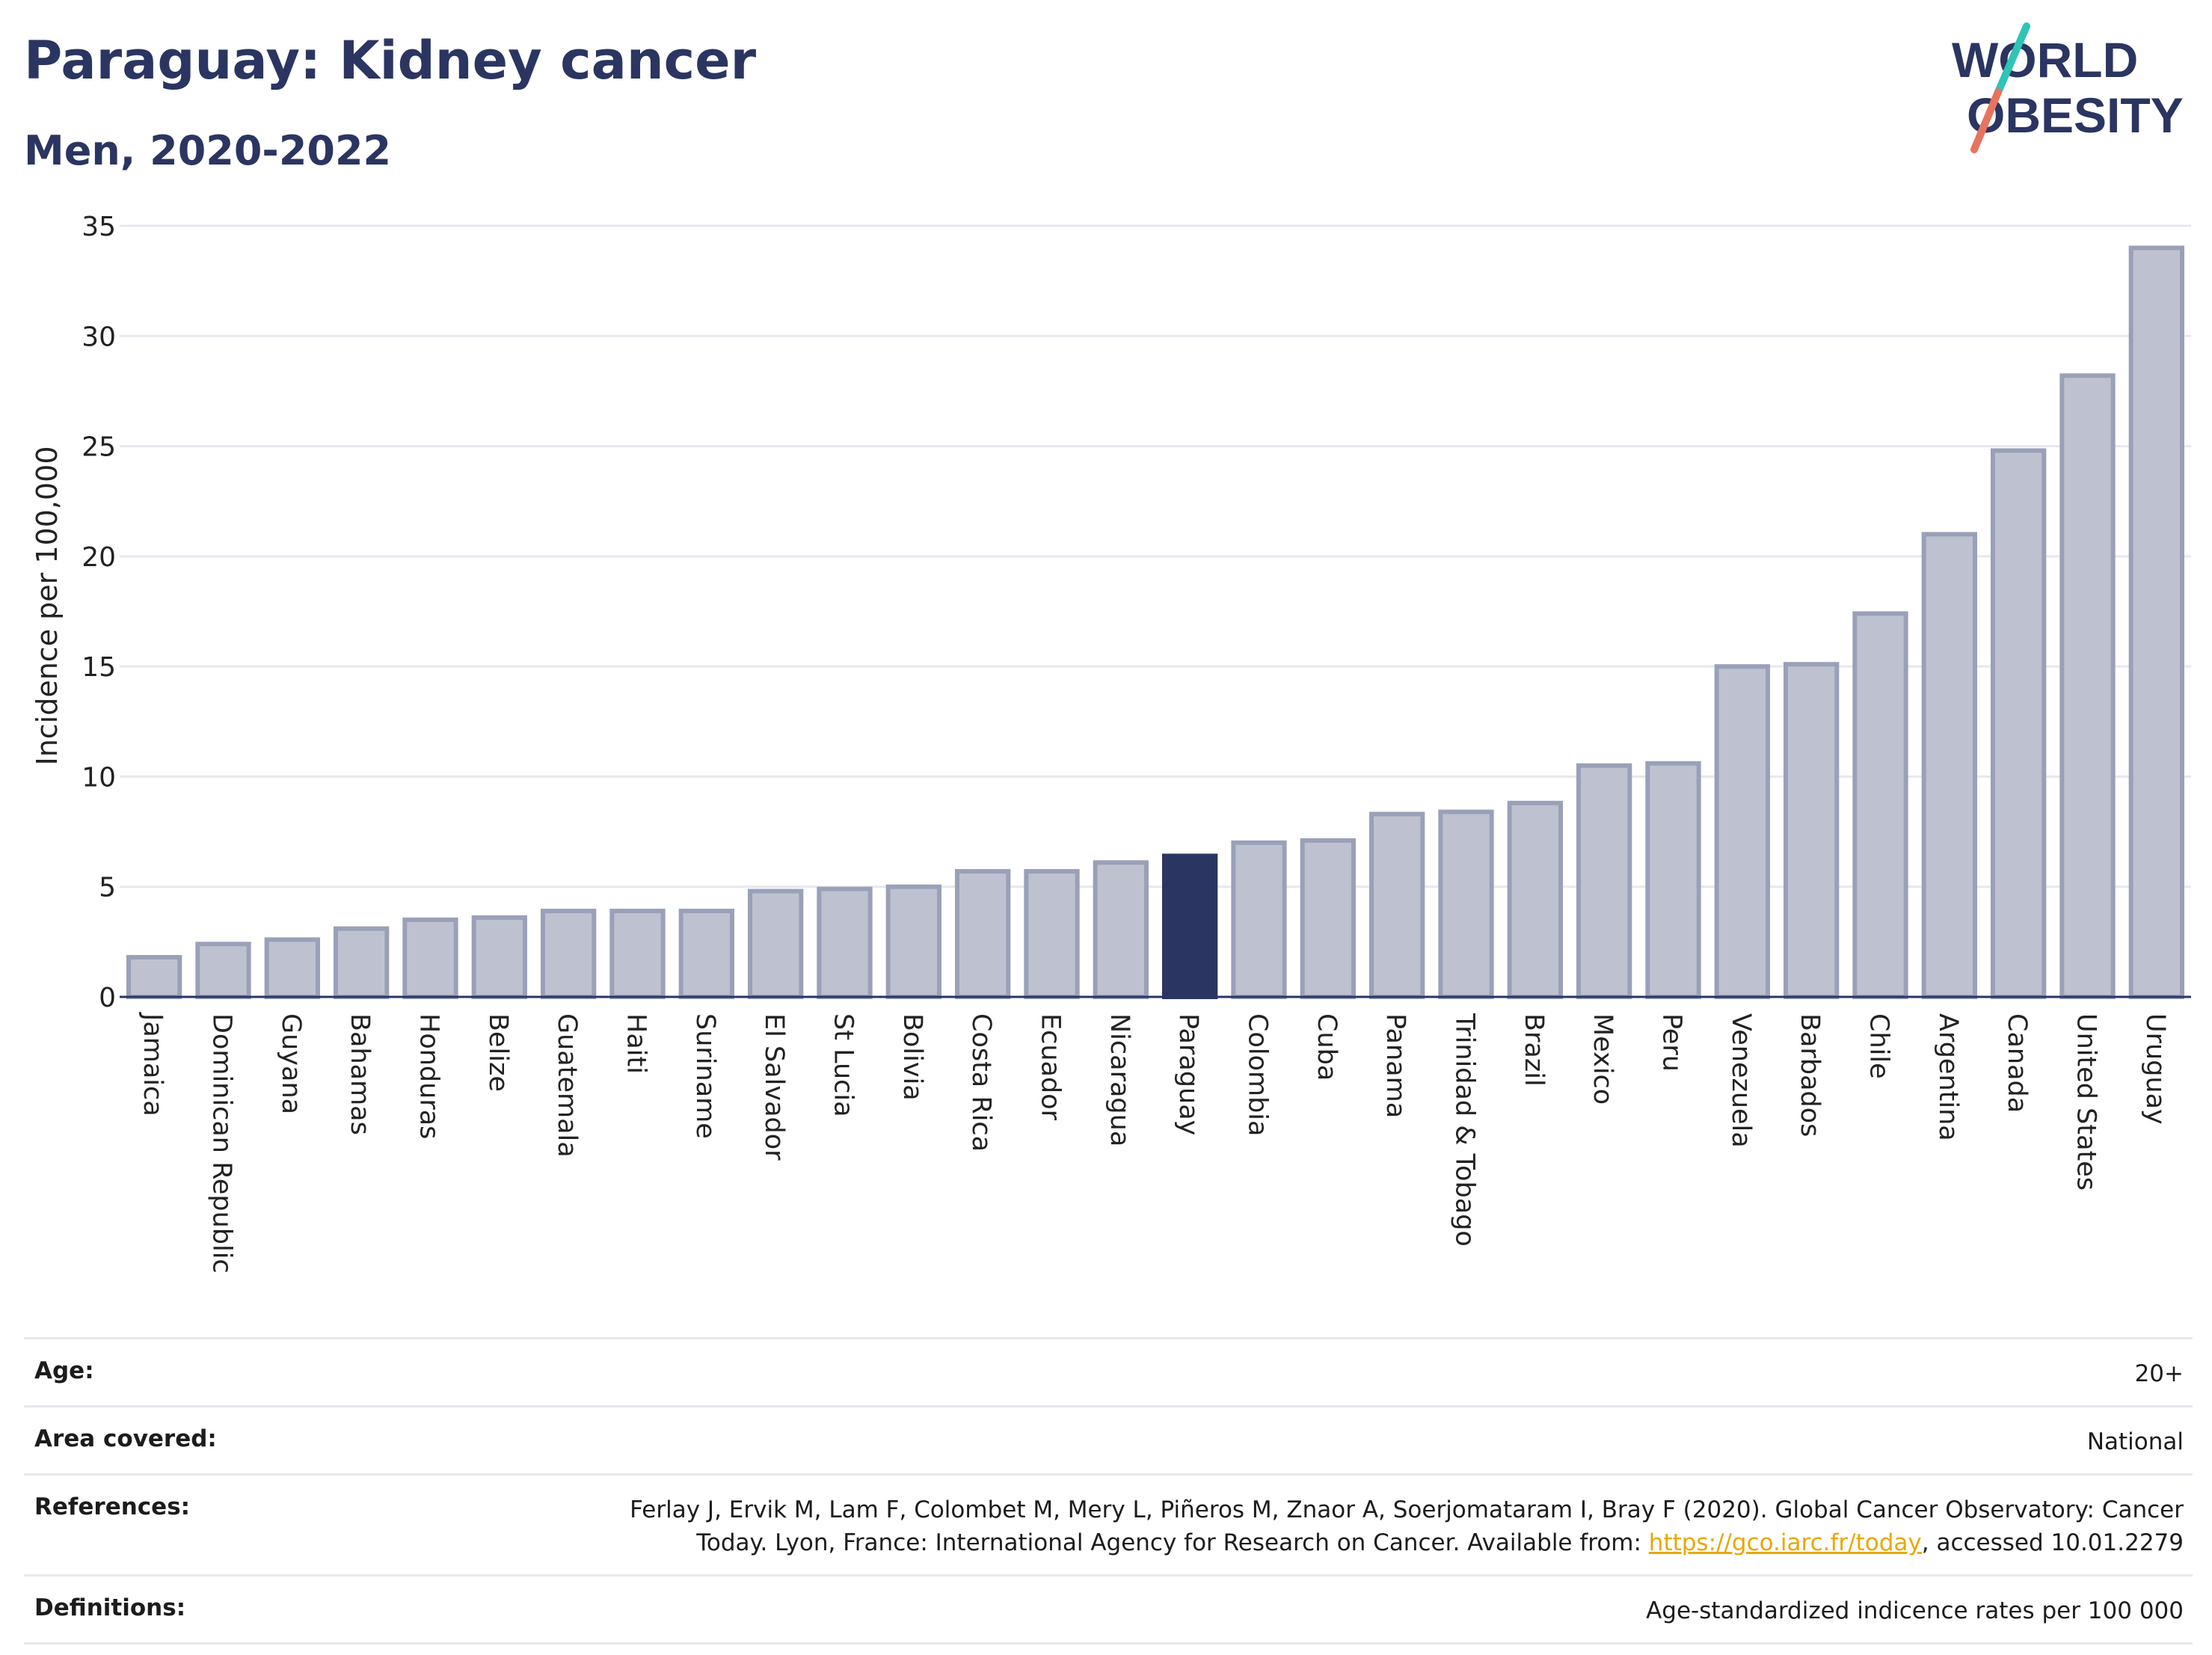 This screenshot has width=2212, height=1655. What do you see at coordinates (64, 1370) in the screenshot?
I see `age-label: Age:` at bounding box center [64, 1370].